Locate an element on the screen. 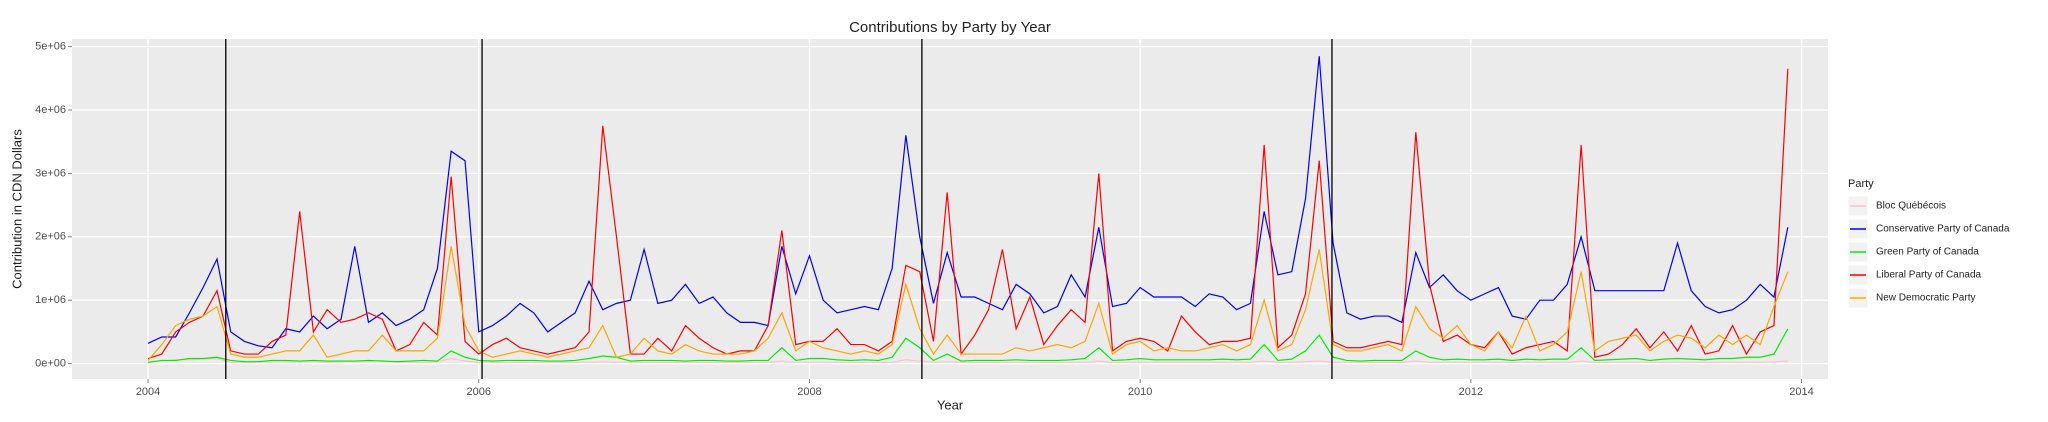 The image size is (2048, 422). legend-title: Party is located at coordinates (1861, 184).